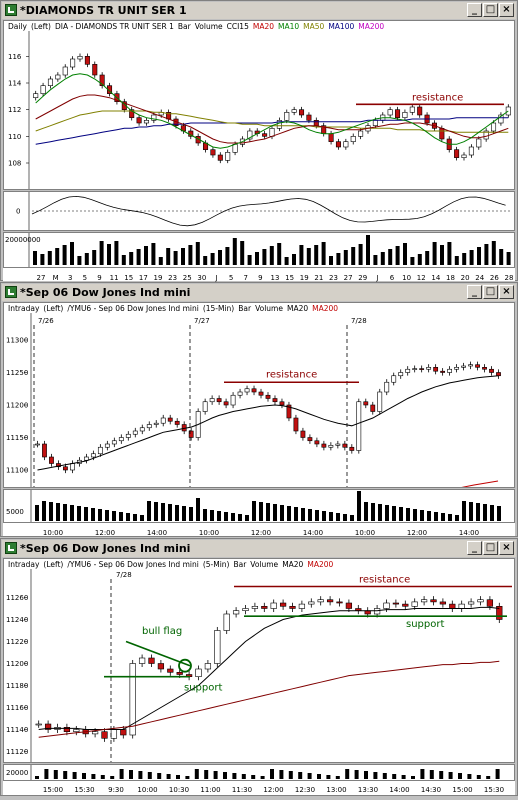 The image size is (518, 800). Describe the element at coordinates (185, 665) in the screenshot. I see `breakout-circle` at that location.